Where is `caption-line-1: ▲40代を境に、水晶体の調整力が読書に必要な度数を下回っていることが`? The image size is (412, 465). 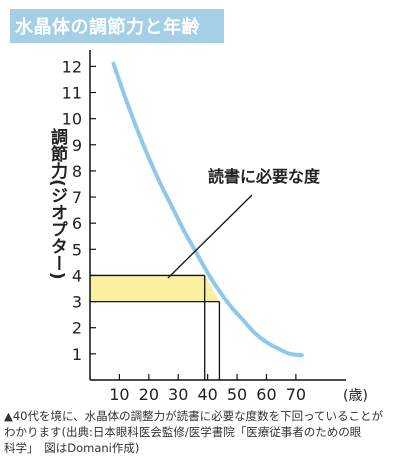 caption-line-1: ▲40代を境に、水晶体の調整力が読書に必要な度数を下回っていることが is located at coordinates (194, 416).